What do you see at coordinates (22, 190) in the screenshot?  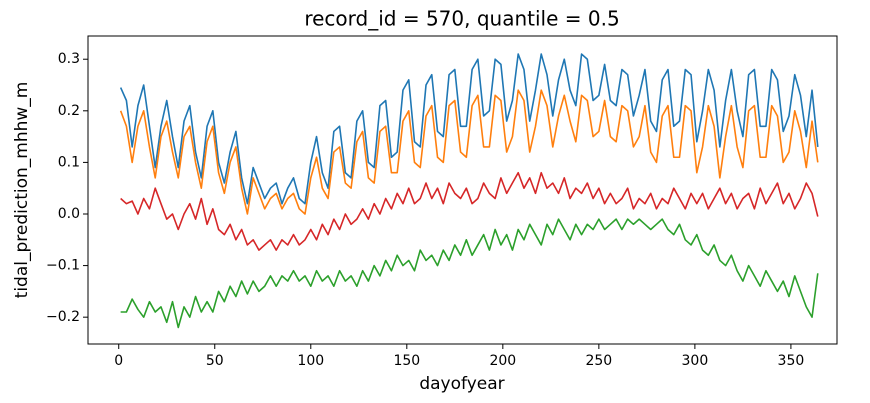 I see `y-axis-label: tidal_prediction_mhhw_m` at bounding box center [22, 190].